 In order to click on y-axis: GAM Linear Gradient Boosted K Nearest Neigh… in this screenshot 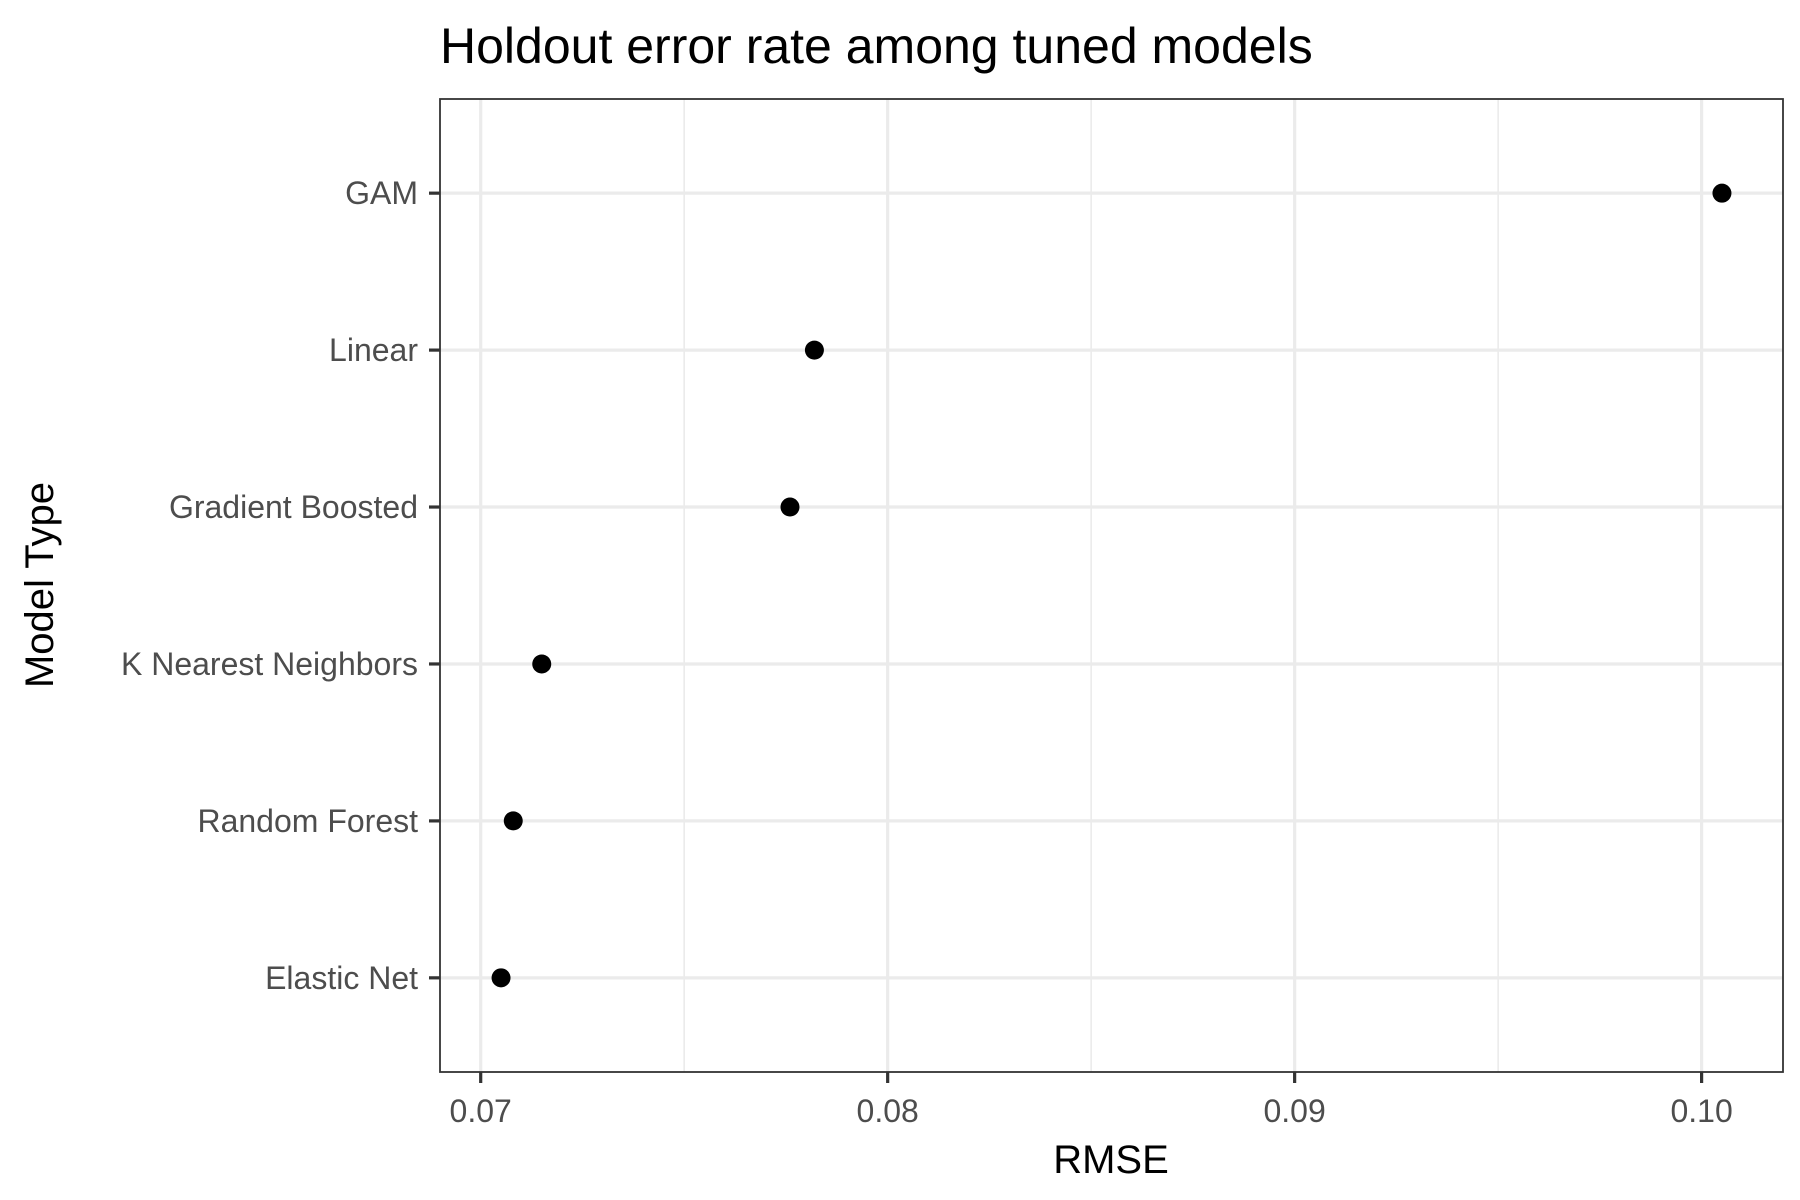, I will do `click(280, 585)`.